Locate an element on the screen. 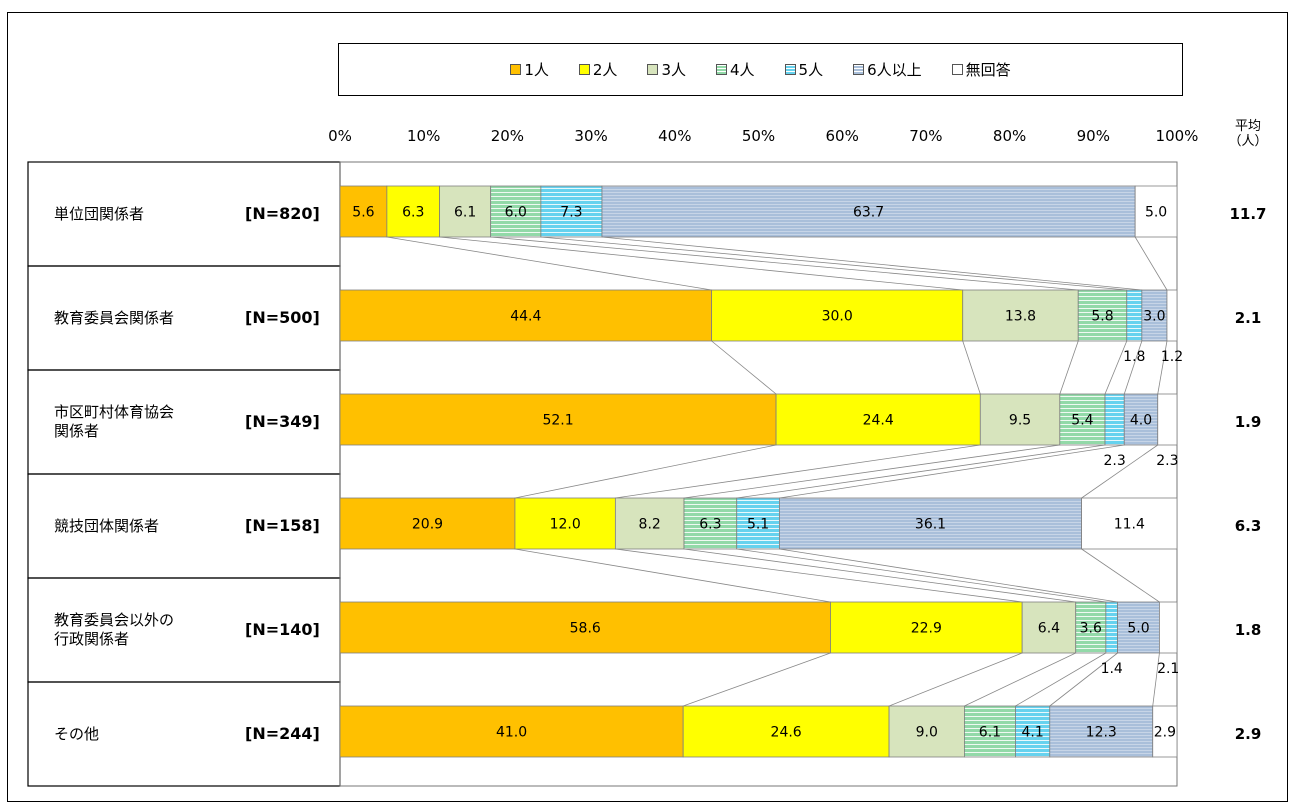 The image size is (1294, 805). sample-size-label: [N=158] is located at coordinates (282, 525).